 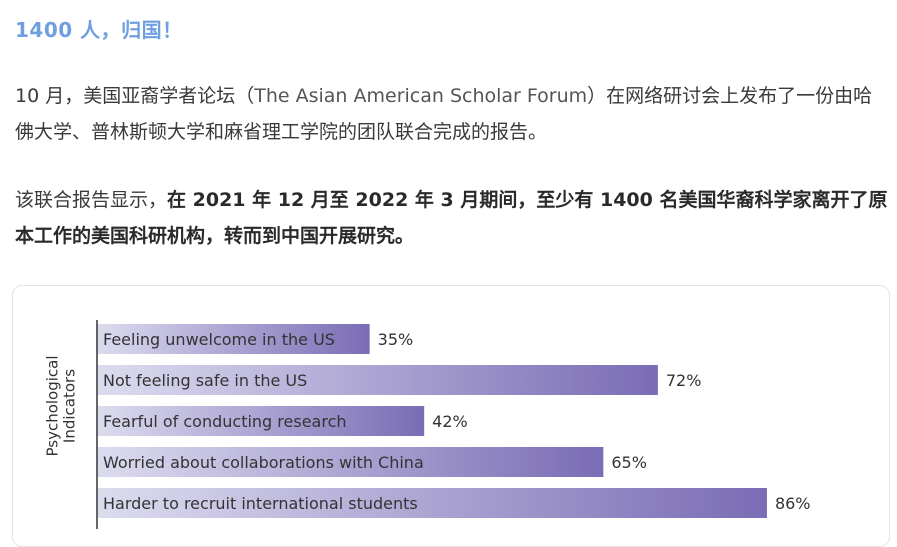 What do you see at coordinates (91, 200) in the screenshot?
I see `p2-prefix: 该联合报告显示，` at bounding box center [91, 200].